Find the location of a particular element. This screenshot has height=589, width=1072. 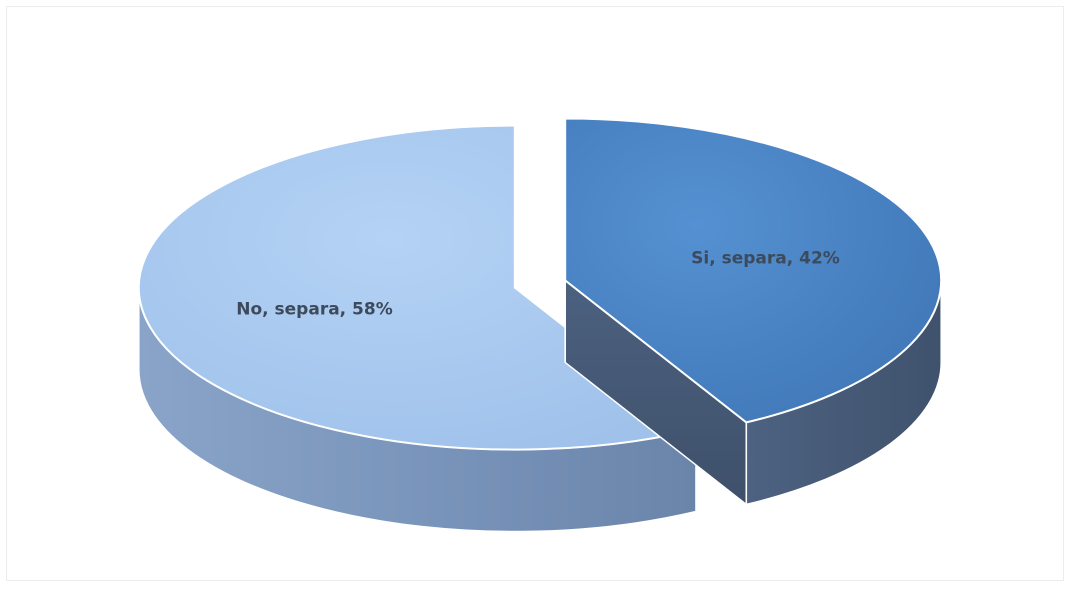

data-label: Si, separa, 42% is located at coordinates (765, 258).